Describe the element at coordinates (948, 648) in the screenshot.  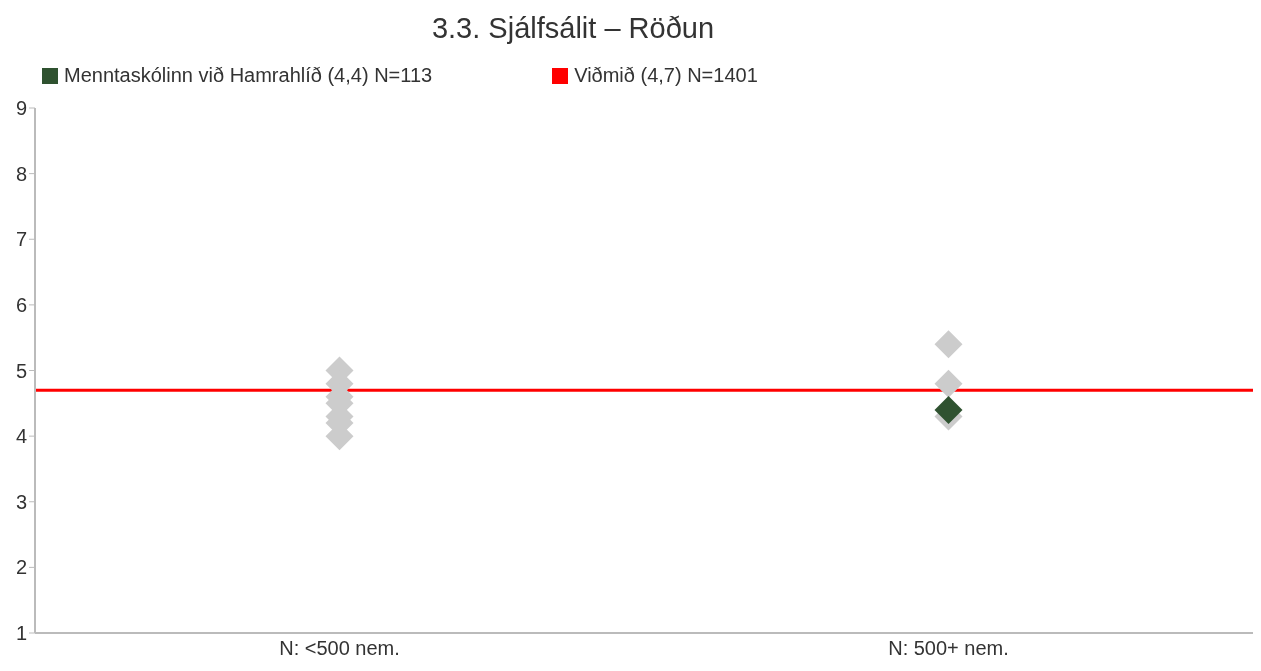
I see `x-tick-label: N: 500+ nem.` at that location.